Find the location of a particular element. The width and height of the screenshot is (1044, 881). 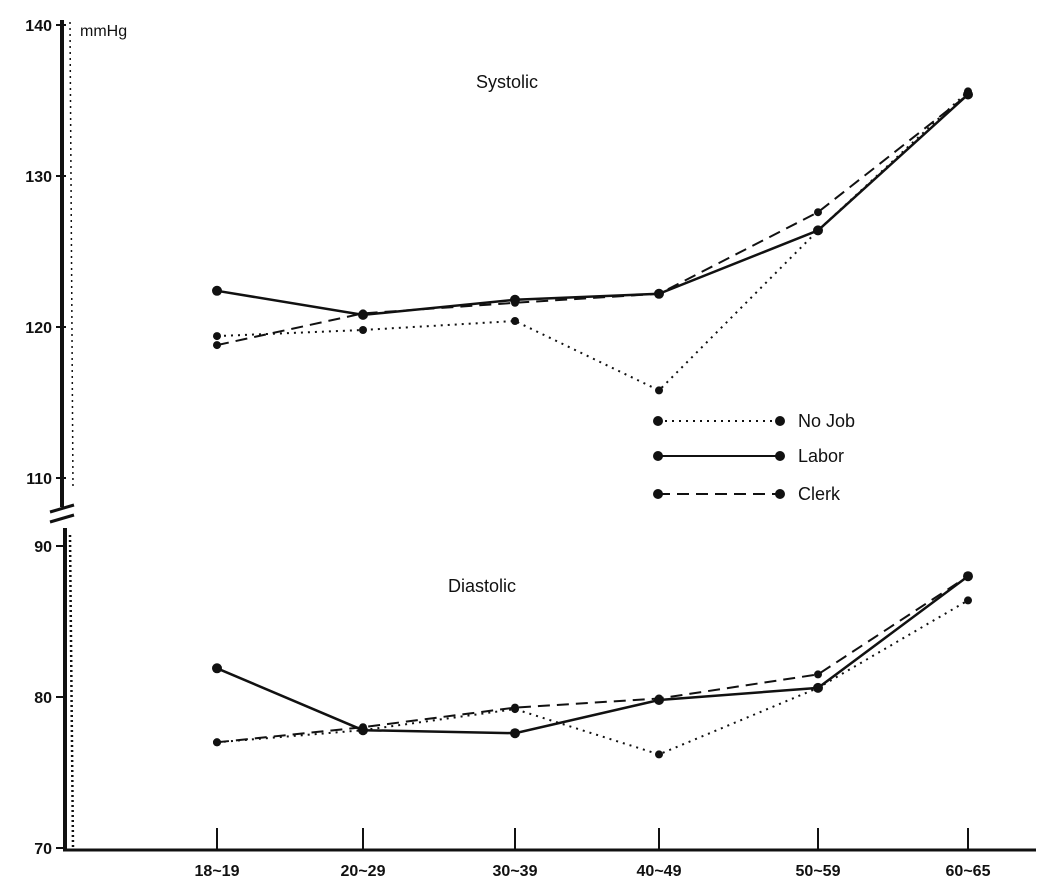

legend: No Job Labor Clerk is located at coordinates (754, 457).